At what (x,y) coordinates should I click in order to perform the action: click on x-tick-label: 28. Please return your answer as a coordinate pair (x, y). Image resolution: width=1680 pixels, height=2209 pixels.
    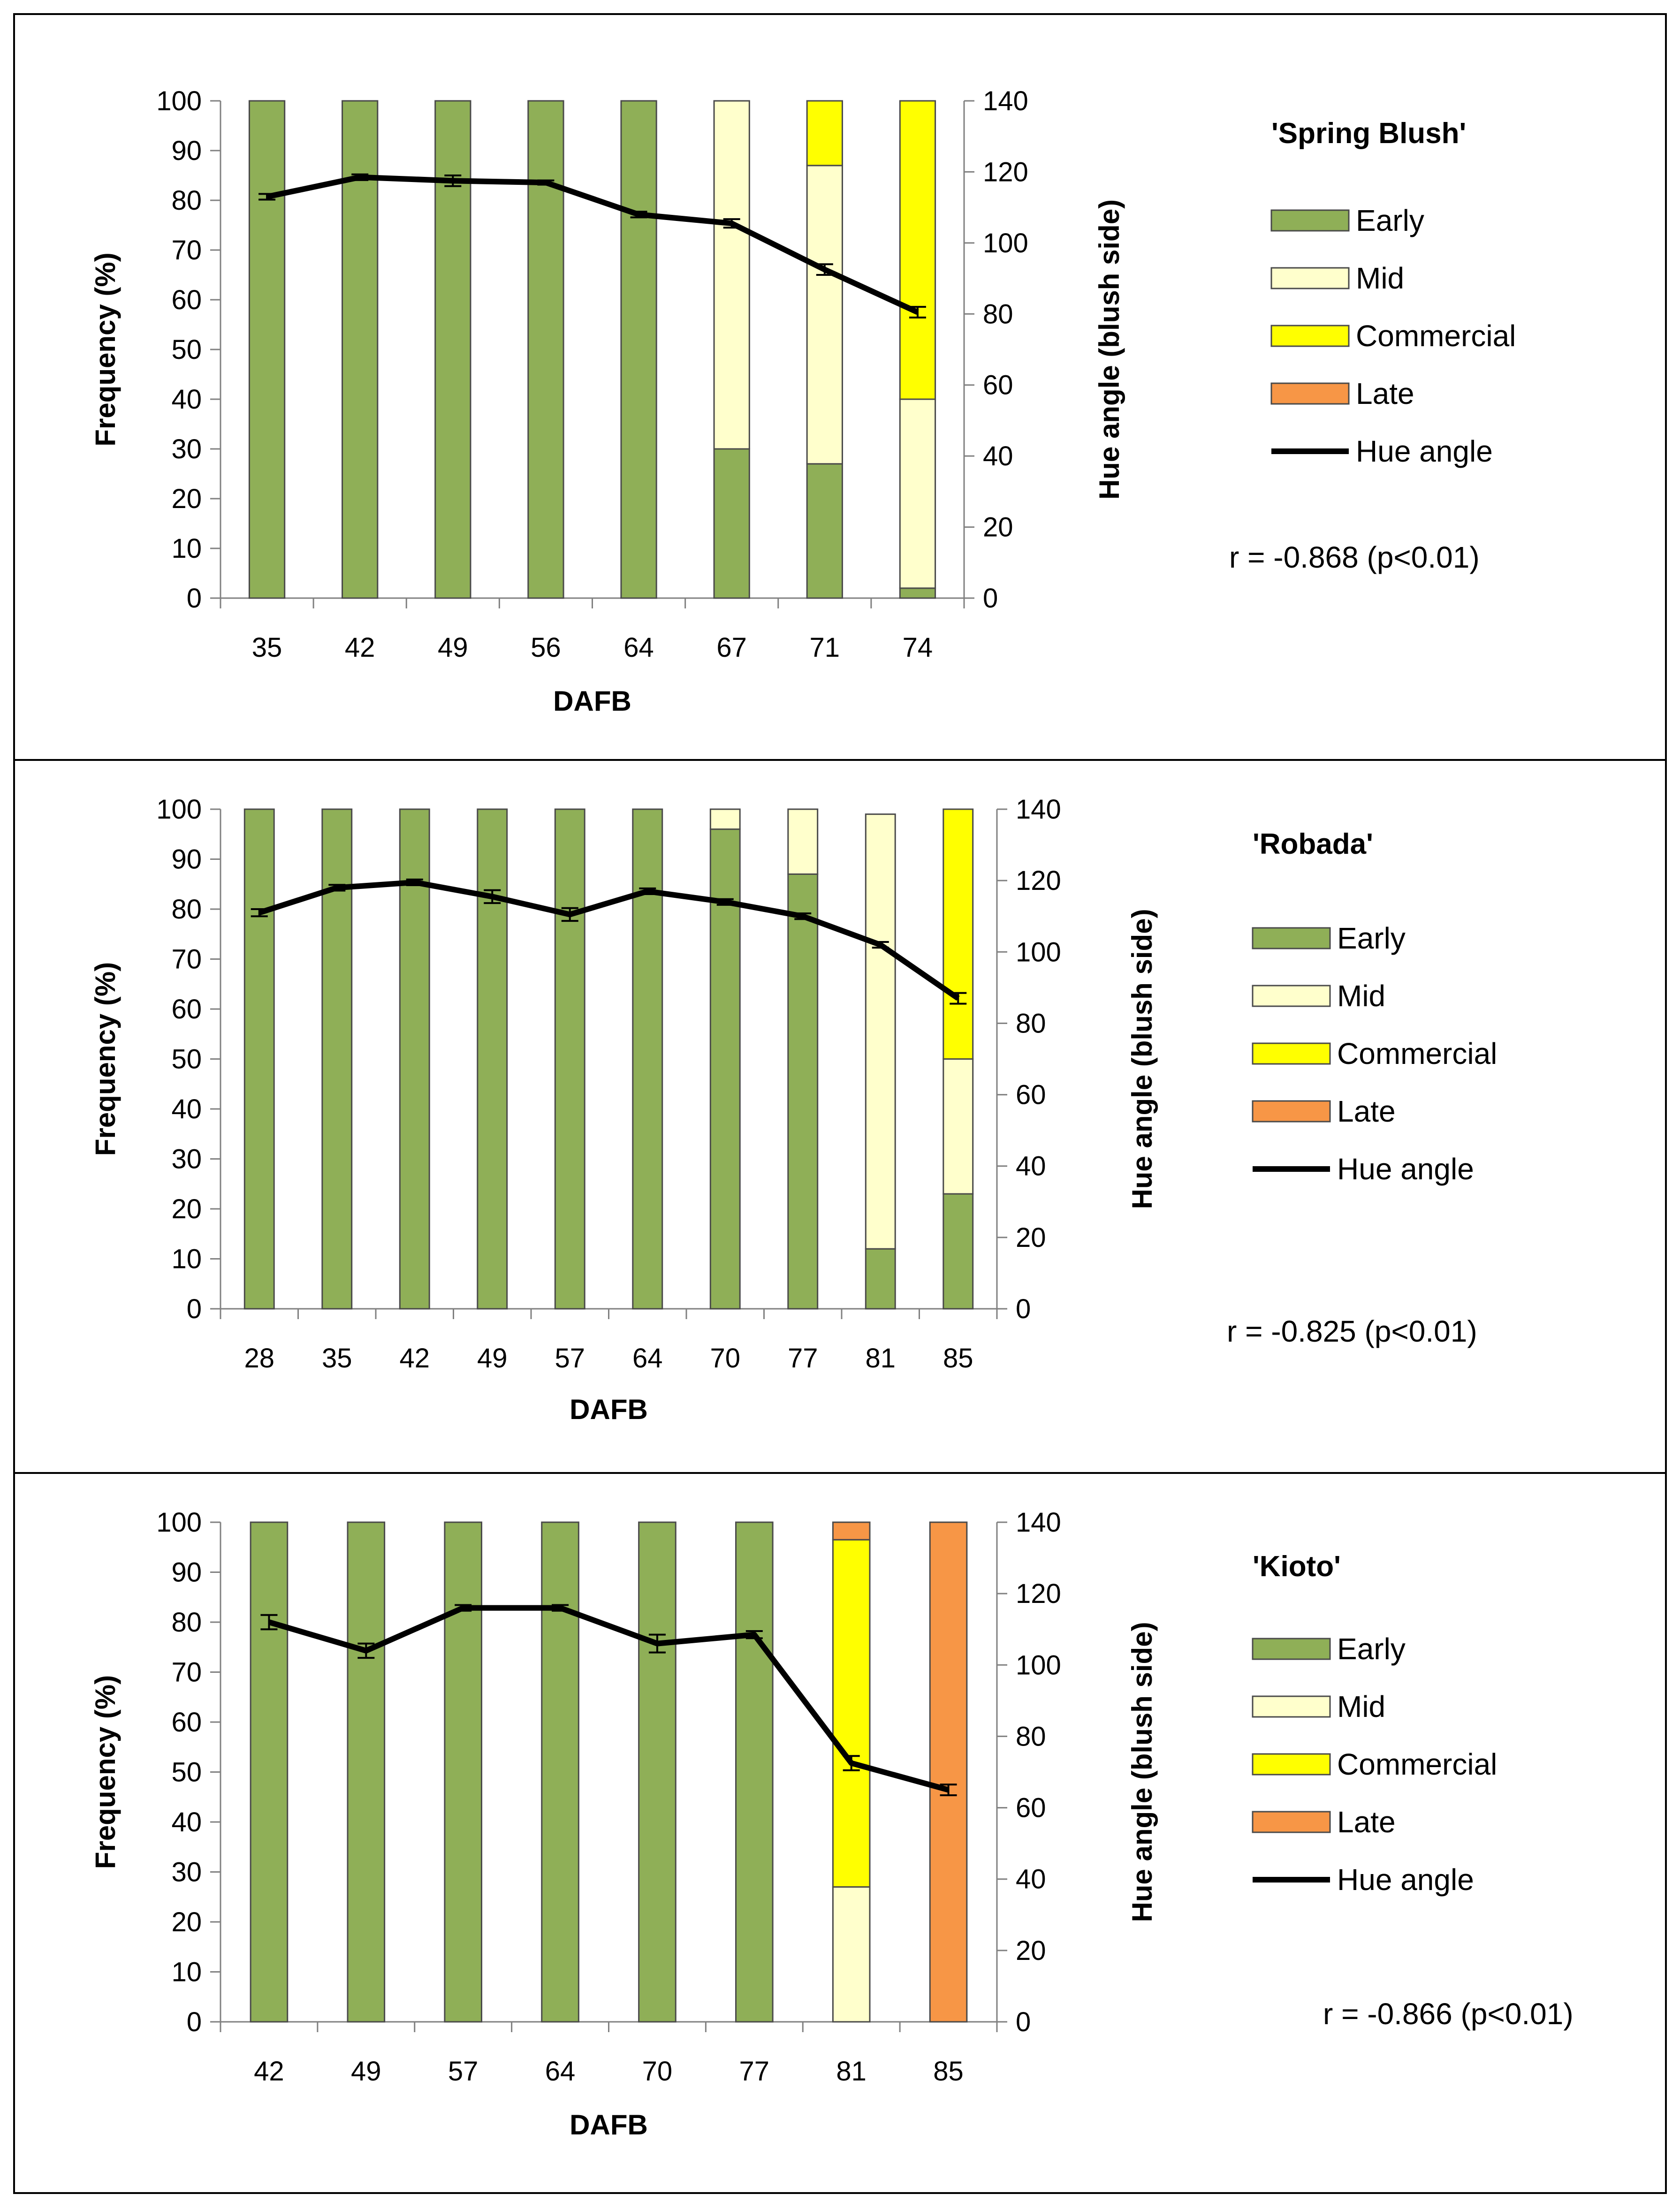
    Looking at the image, I should click on (259, 1358).